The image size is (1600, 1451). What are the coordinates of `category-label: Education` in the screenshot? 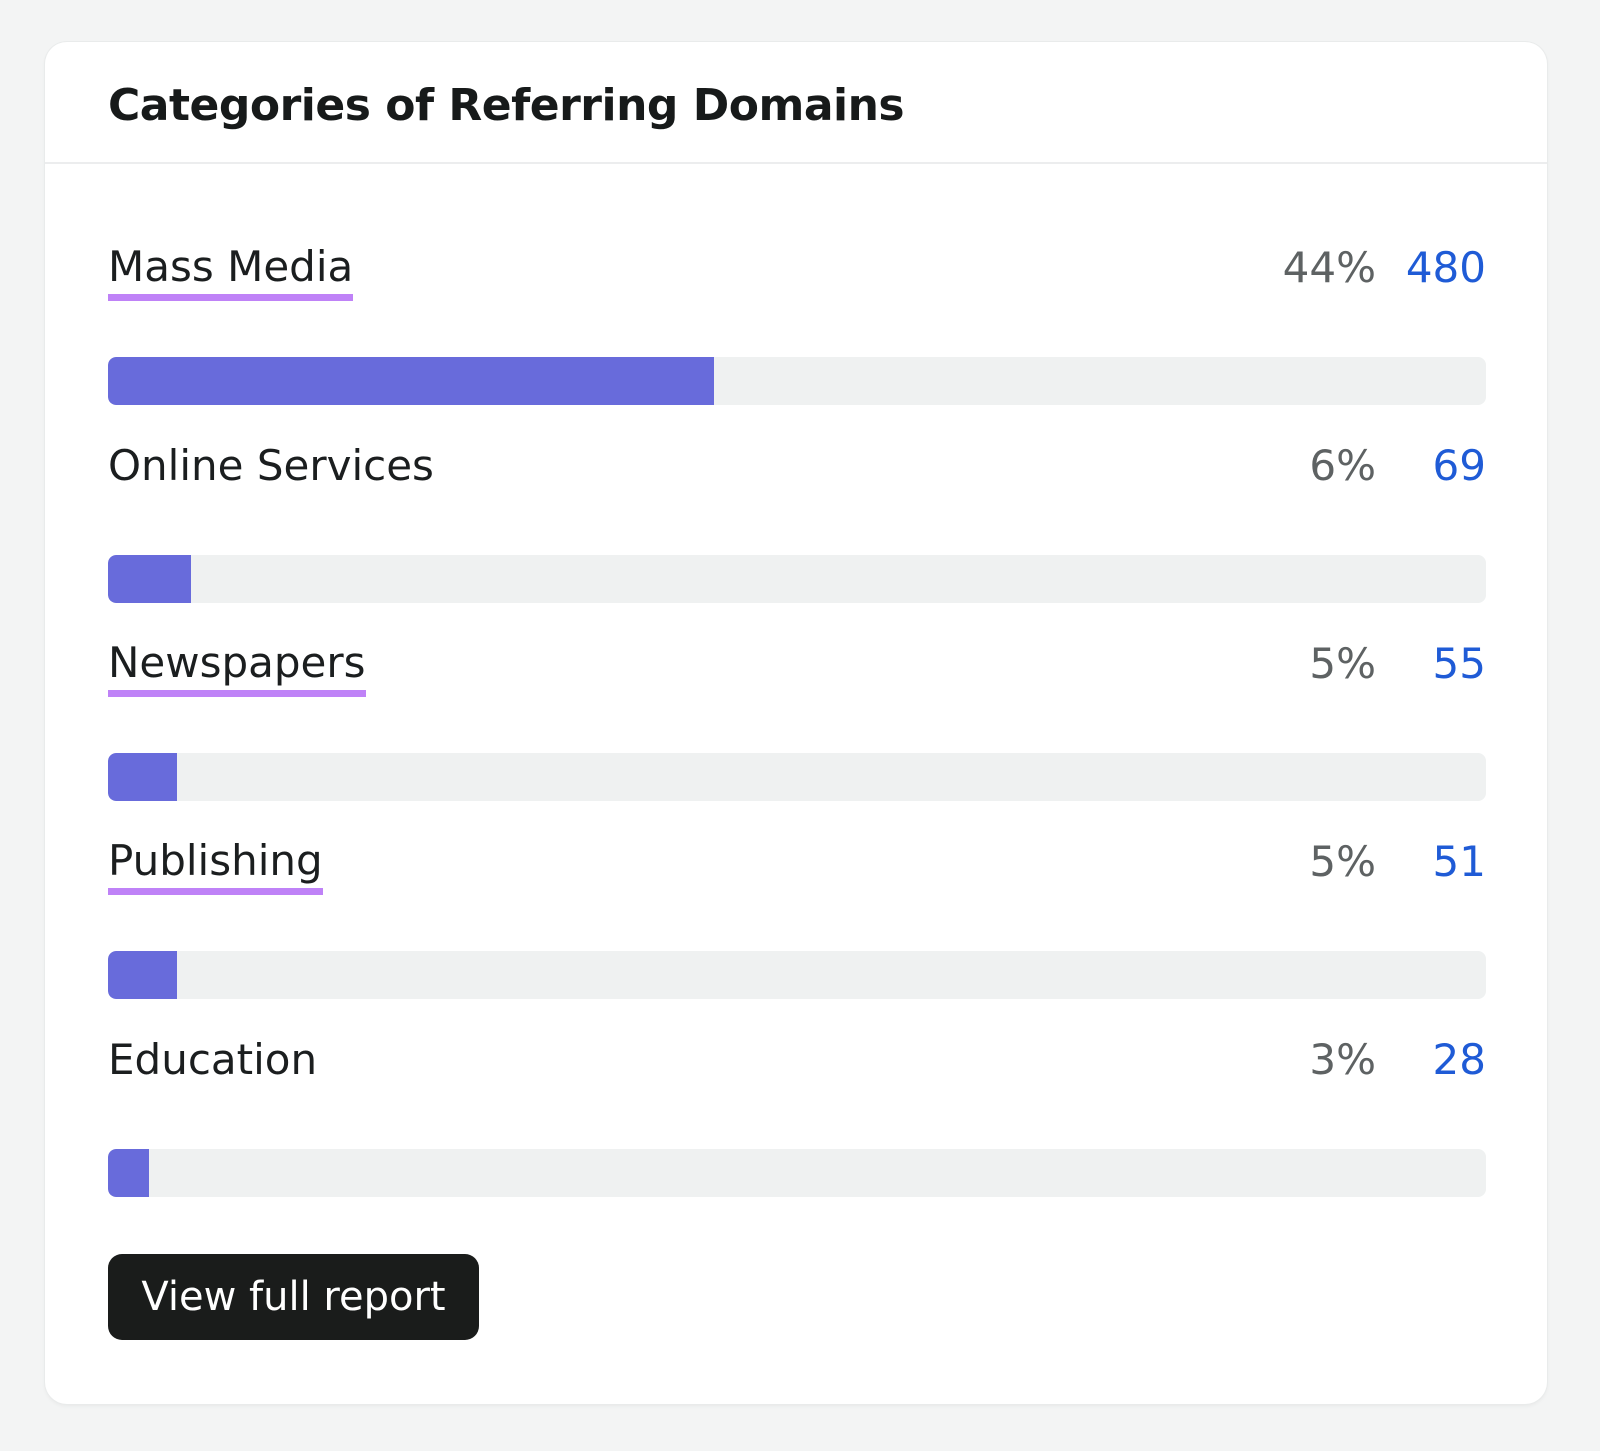 It's located at (213, 1059).